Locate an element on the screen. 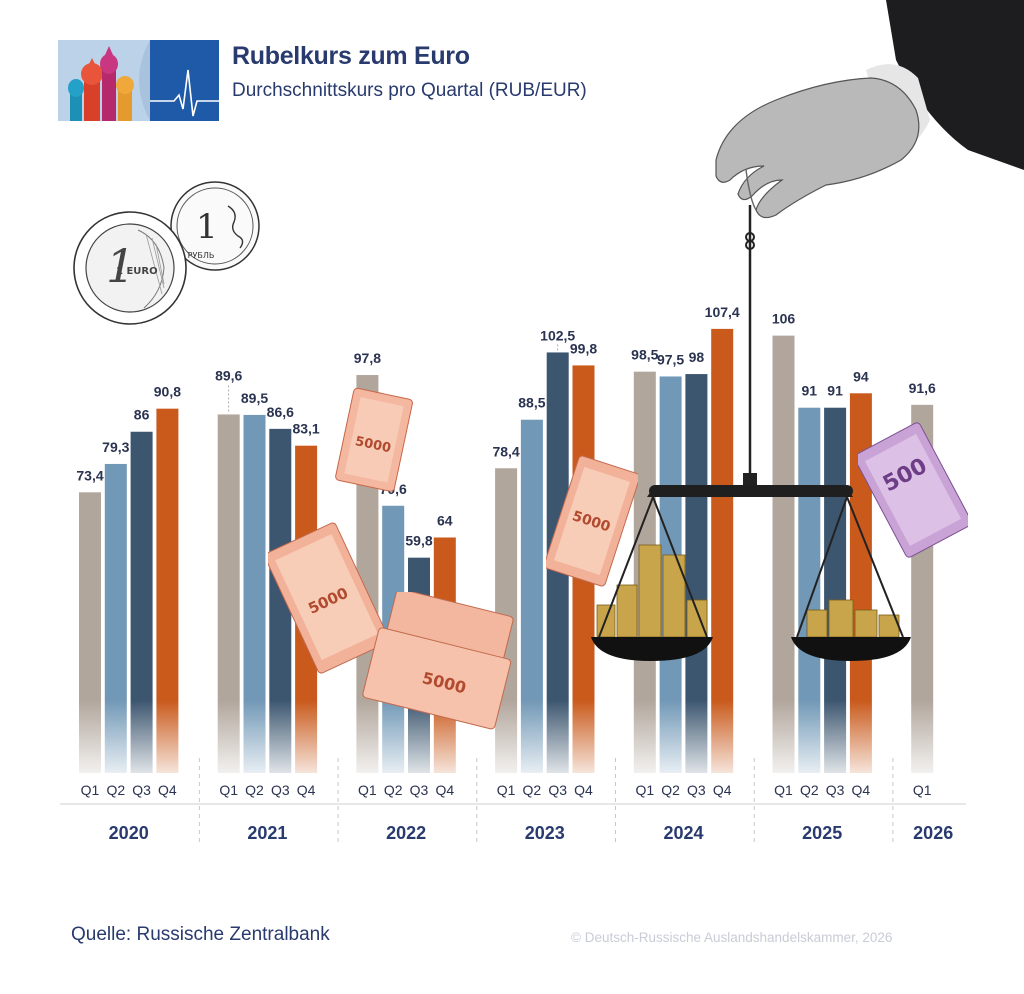  value-label: 99,8 is located at coordinates (583, 348).